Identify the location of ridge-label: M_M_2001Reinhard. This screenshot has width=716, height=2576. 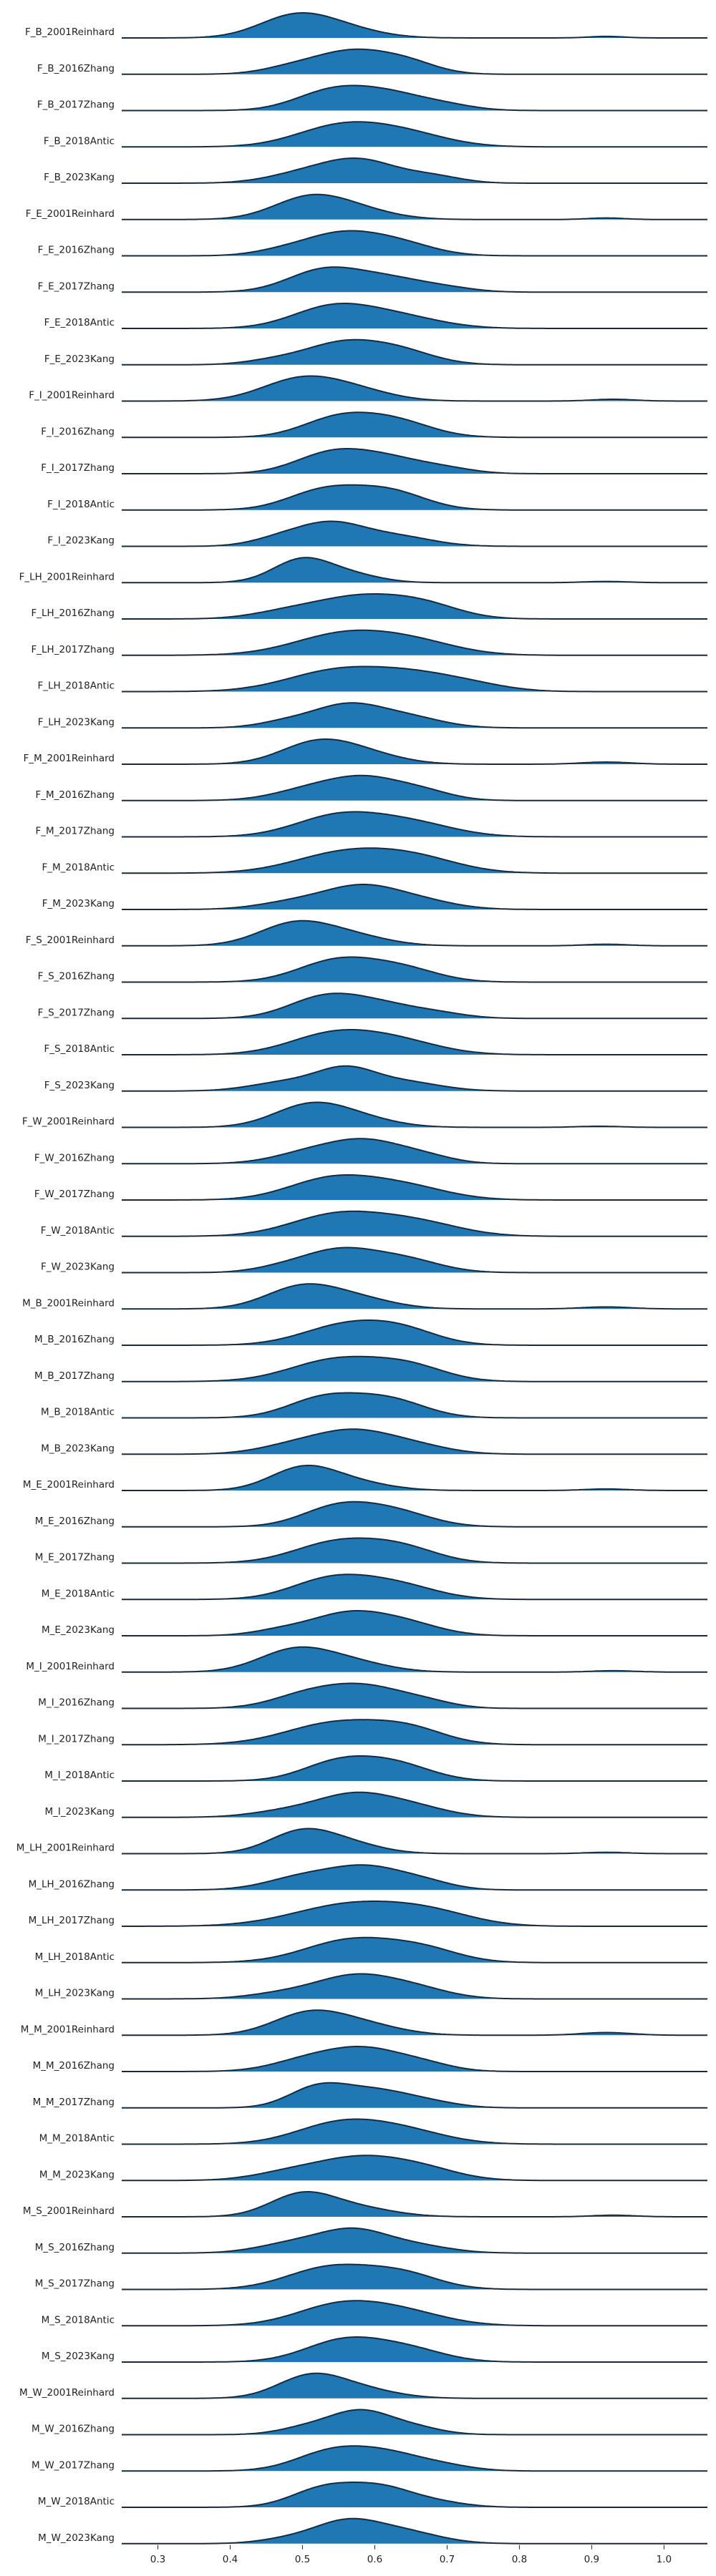
(68, 2029).